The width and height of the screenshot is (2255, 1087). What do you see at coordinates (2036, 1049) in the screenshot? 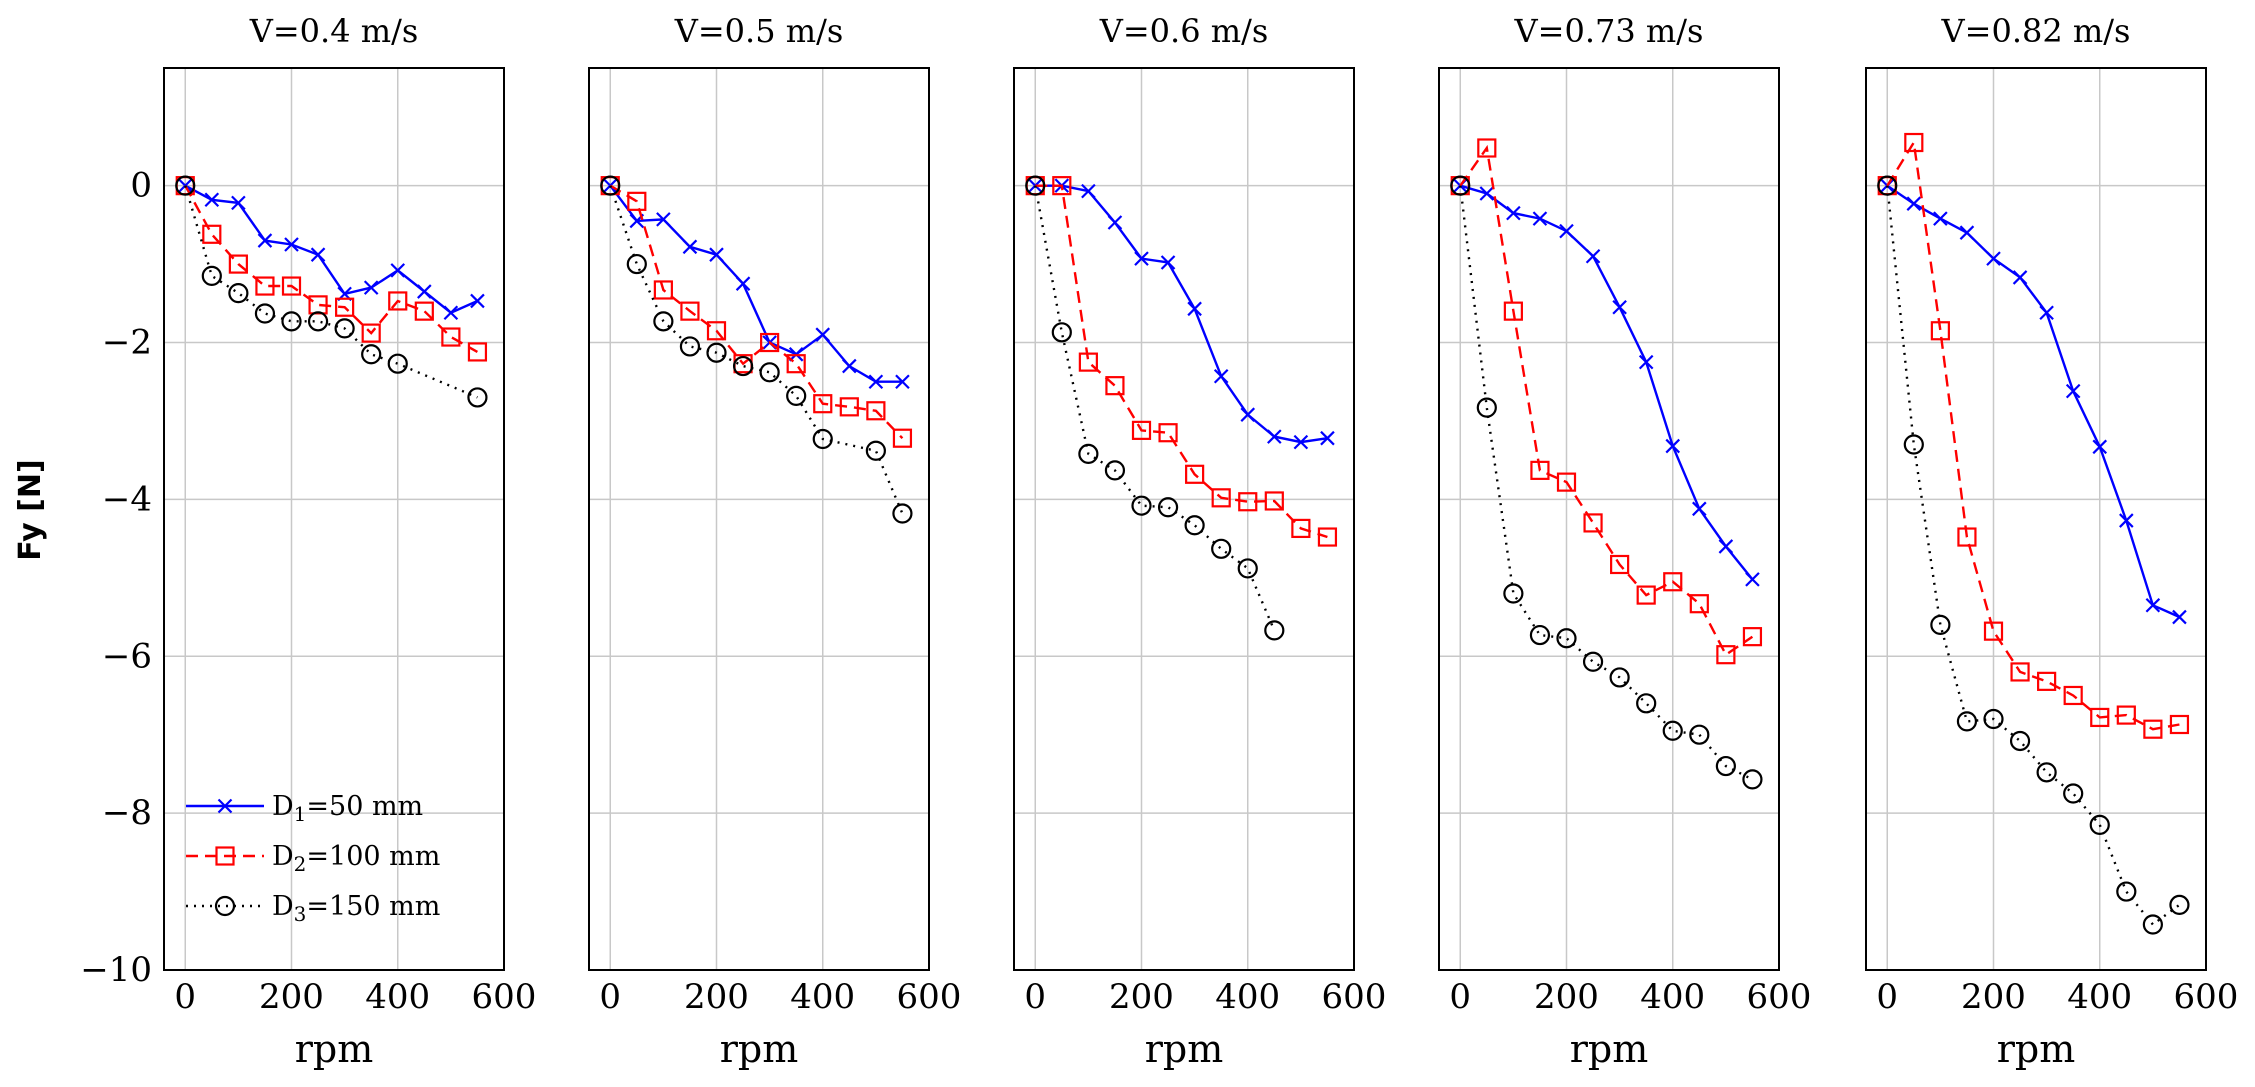
I see `x-axis-label: rpm` at bounding box center [2036, 1049].